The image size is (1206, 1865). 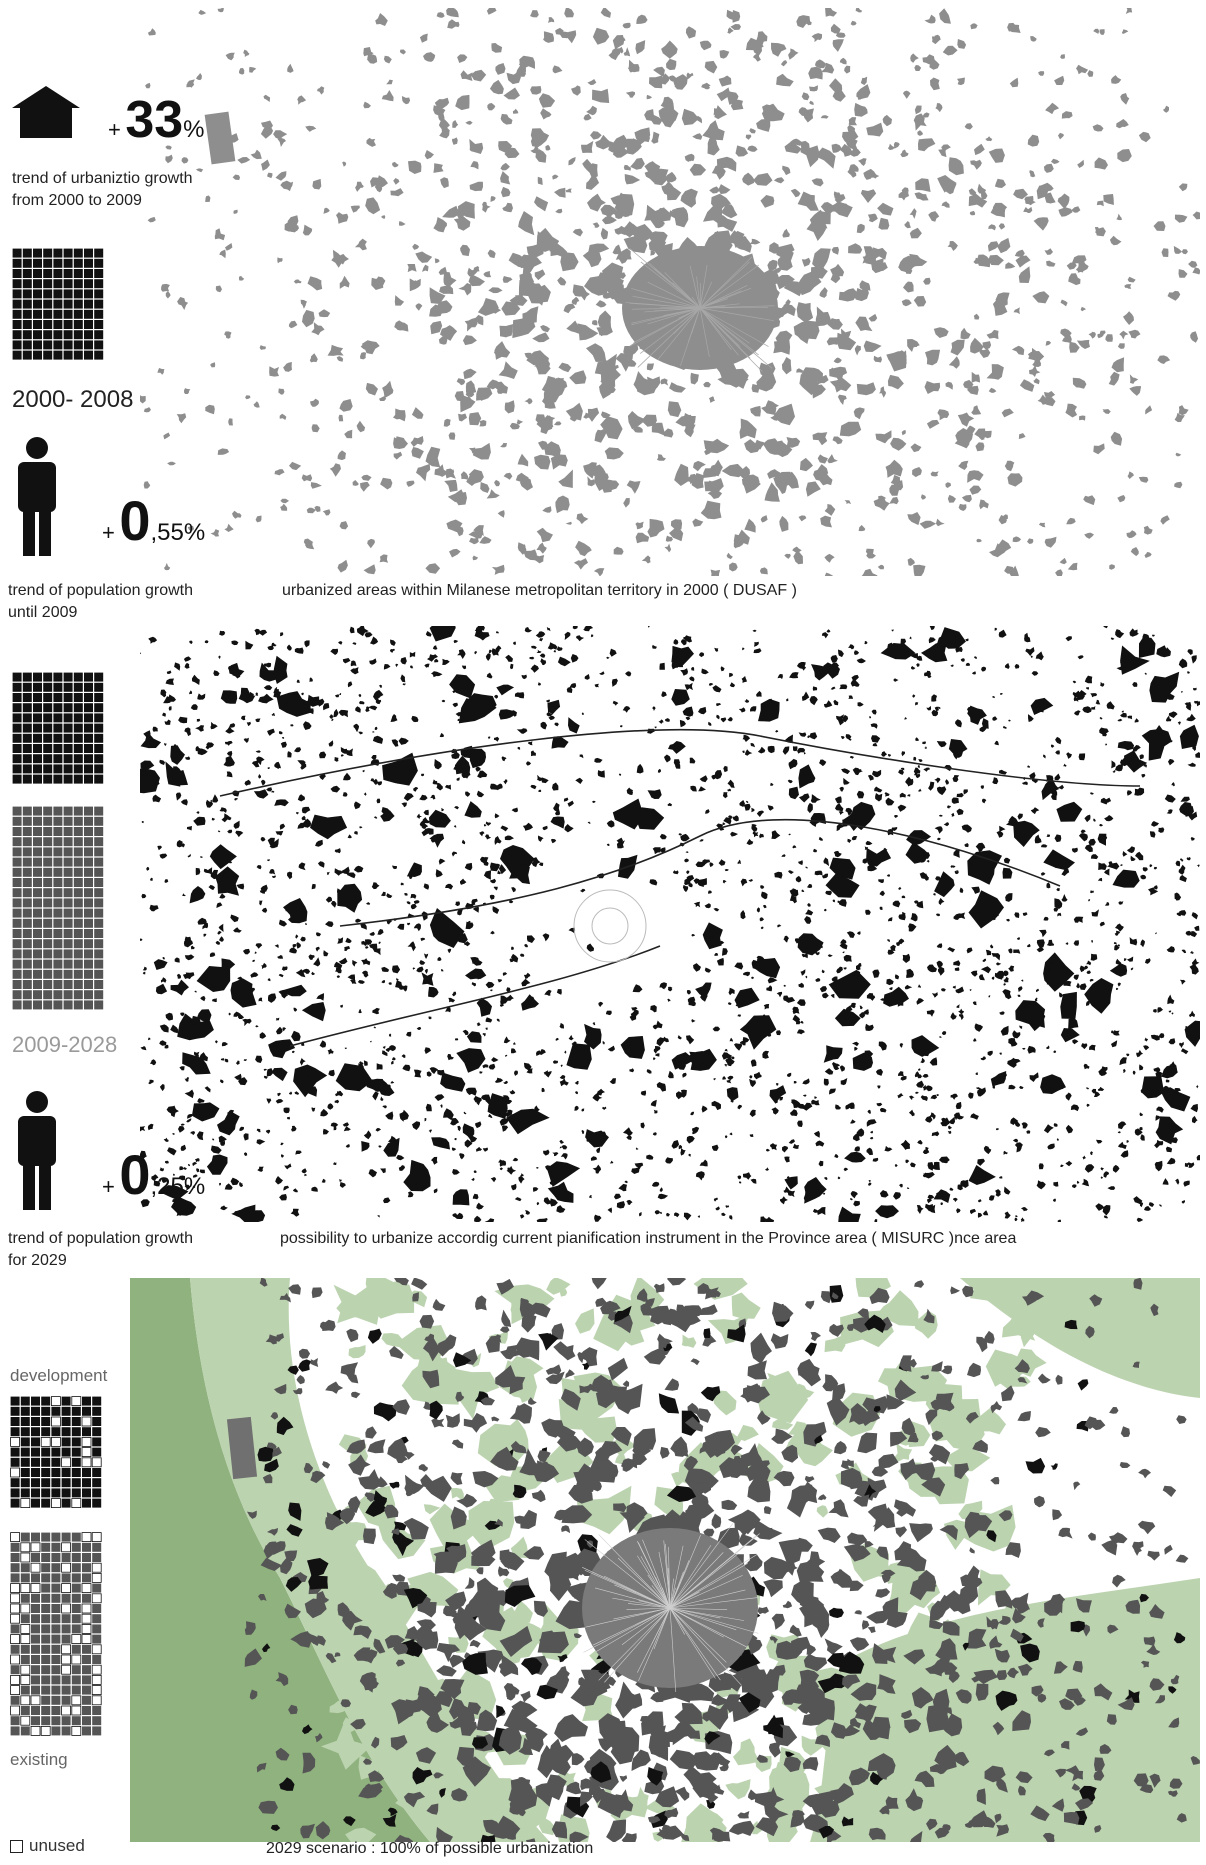 What do you see at coordinates (58, 729) in the screenshot?
I see `grid-icon-existing-2009` at bounding box center [58, 729].